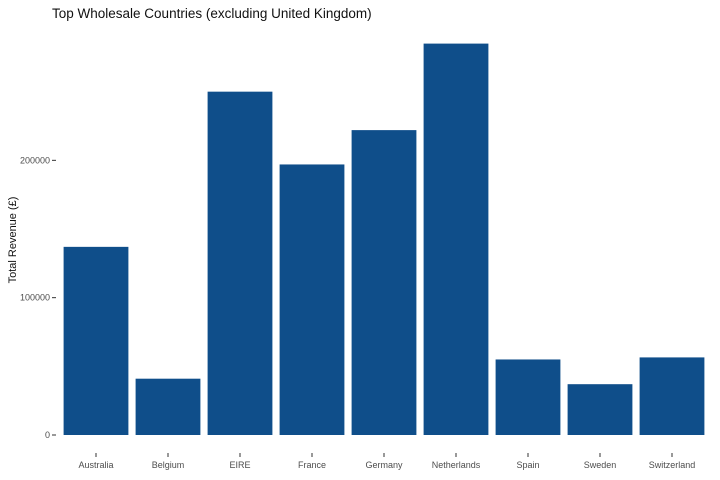 The image size is (720, 480). What do you see at coordinates (35, 160) in the screenshot?
I see `y-tick-label: 200000` at bounding box center [35, 160].